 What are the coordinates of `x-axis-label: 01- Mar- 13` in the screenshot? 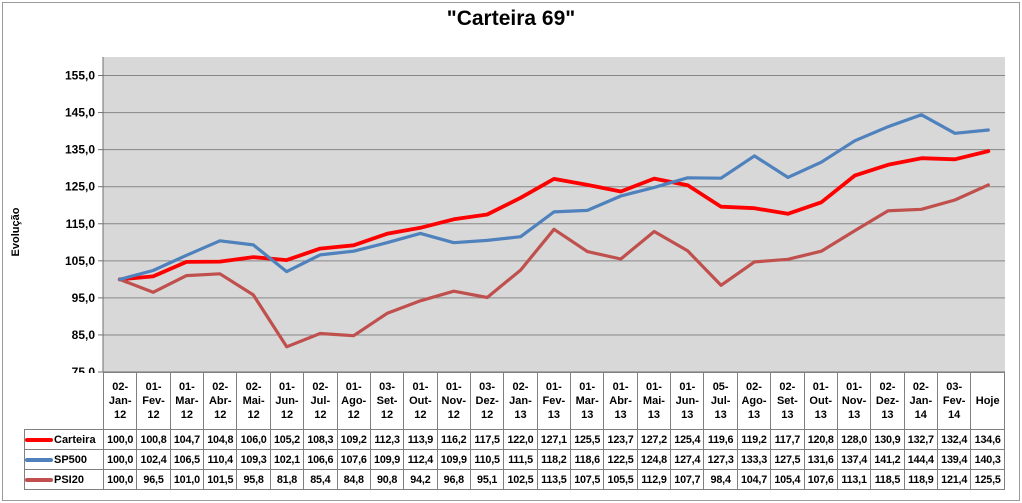 It's located at (587, 401).